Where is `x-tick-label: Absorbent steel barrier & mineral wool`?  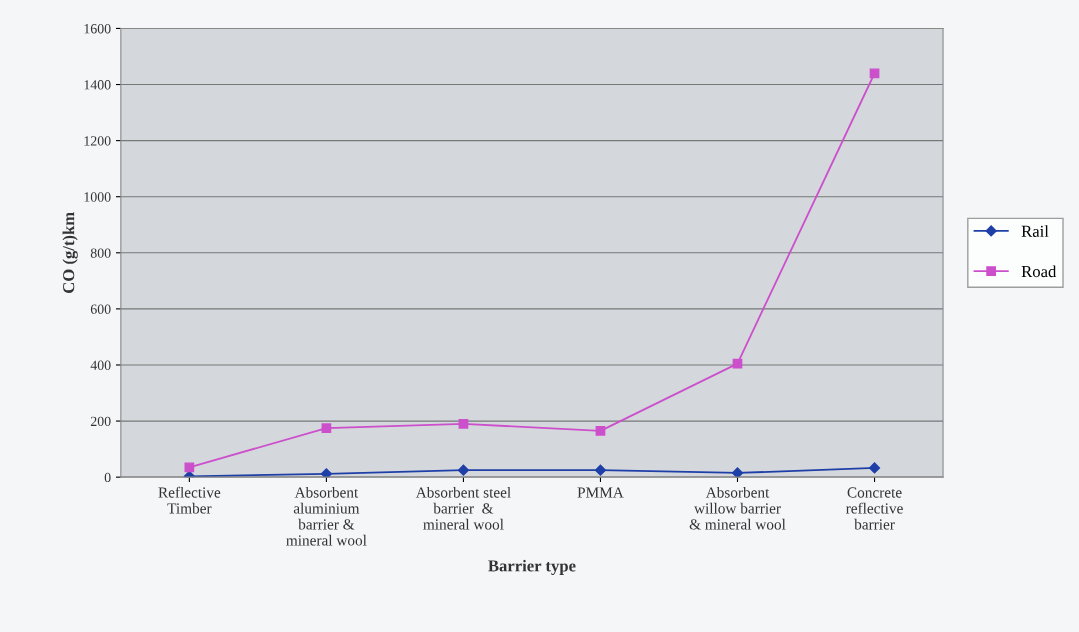
x-tick-label: Absorbent steel barrier & mineral wool is located at coordinates (463, 508).